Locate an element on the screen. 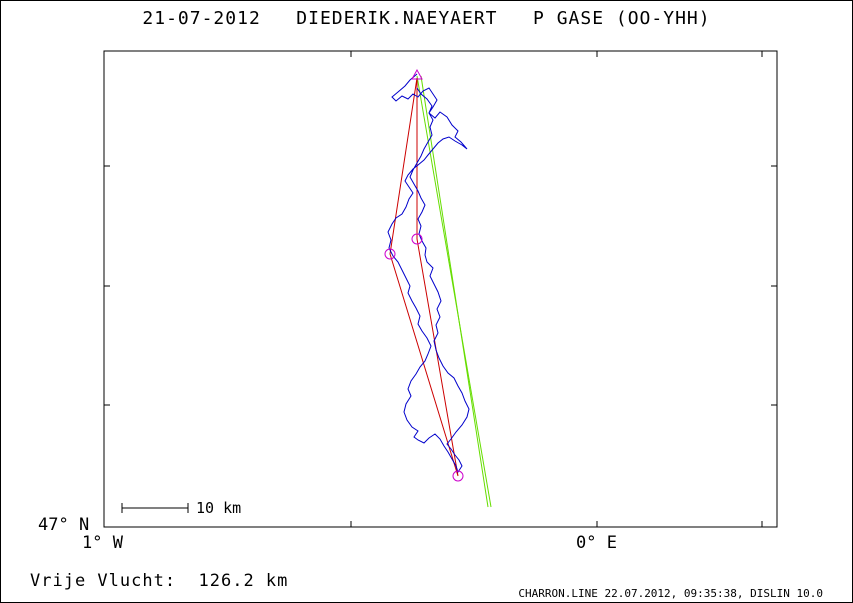 The height and width of the screenshot is (603, 853). top-ticks is located at coordinates (556, 54).